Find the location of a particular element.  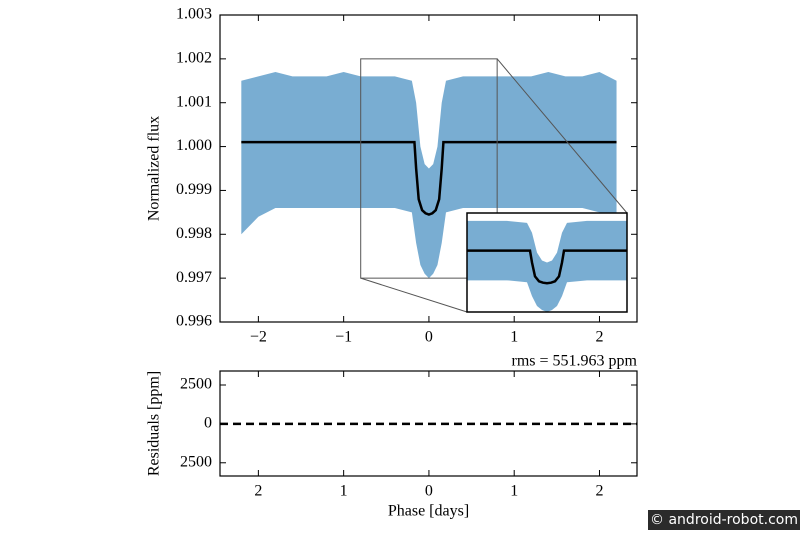

y-tick-label: 1.000 is located at coordinates (194, 145).